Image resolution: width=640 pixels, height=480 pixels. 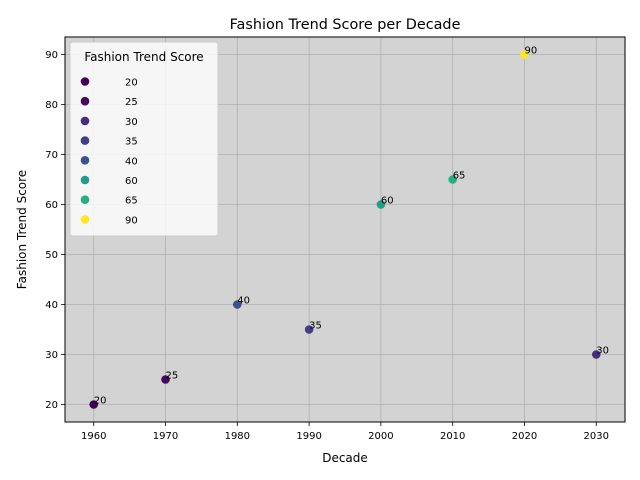 I want to click on x-tick-label: 2000, so click(x=380, y=436).